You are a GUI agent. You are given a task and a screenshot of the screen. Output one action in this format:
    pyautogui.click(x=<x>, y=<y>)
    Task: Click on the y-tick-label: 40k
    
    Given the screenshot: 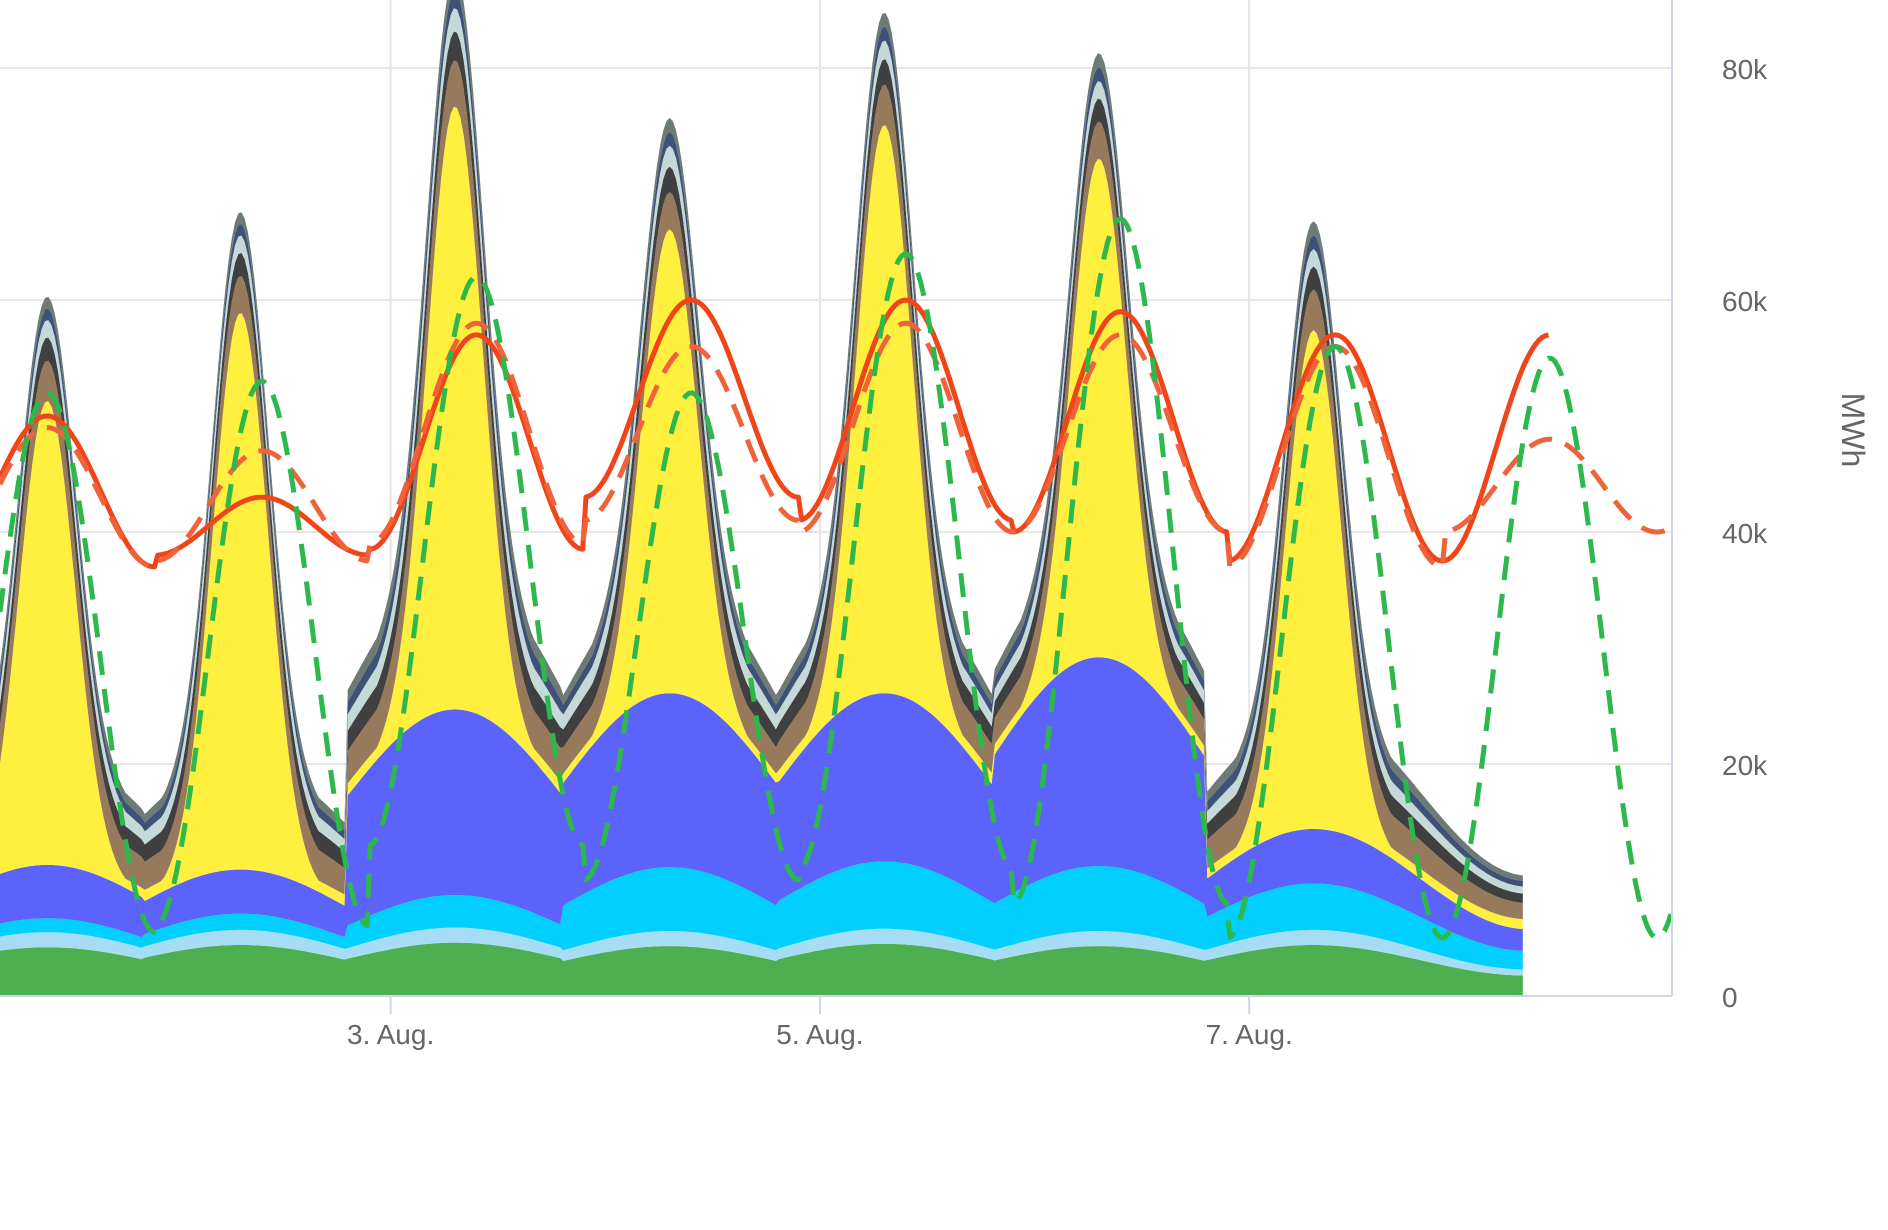 What is the action you would take?
    pyautogui.click(x=1745, y=533)
    